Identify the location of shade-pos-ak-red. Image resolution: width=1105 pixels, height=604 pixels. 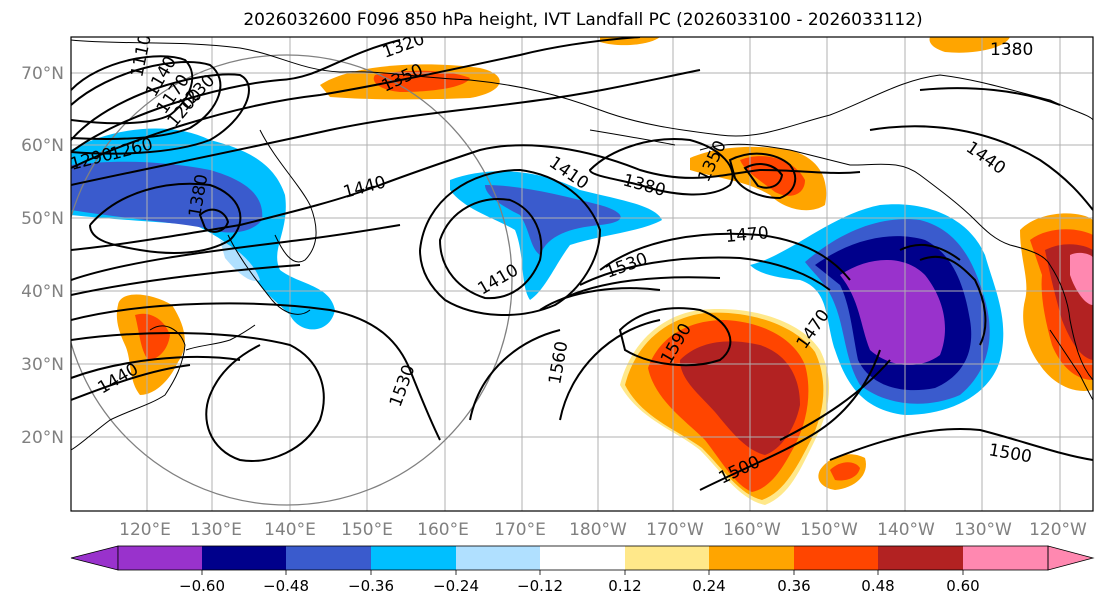
(772, 176).